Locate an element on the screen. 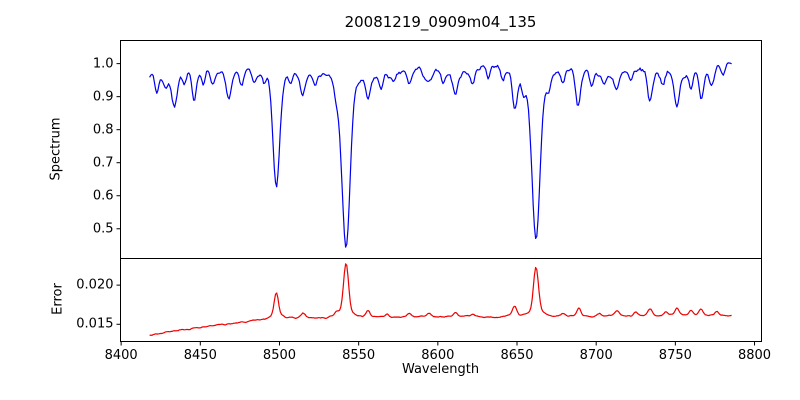  x-tick-label: 8750 is located at coordinates (675, 355).